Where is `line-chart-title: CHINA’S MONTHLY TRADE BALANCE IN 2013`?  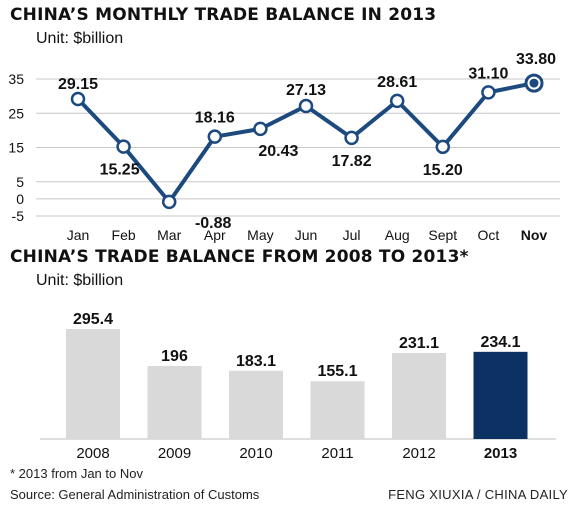 line-chart-title: CHINA’S MONTHLY TRADE BALANCE IN 2013 is located at coordinates (223, 15).